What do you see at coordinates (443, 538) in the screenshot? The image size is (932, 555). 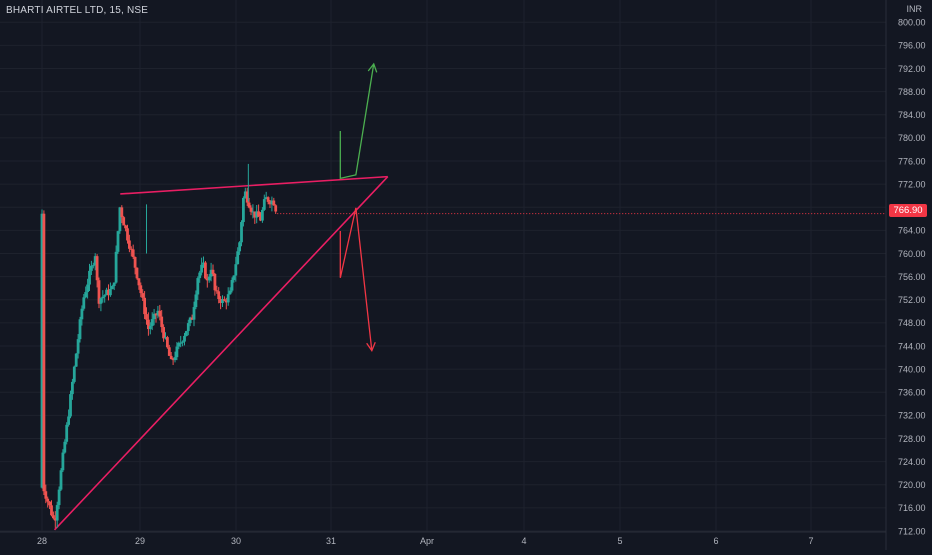 I see `time-axis: 28 29 30 31 Apr 4 5 6 7` at bounding box center [443, 538].